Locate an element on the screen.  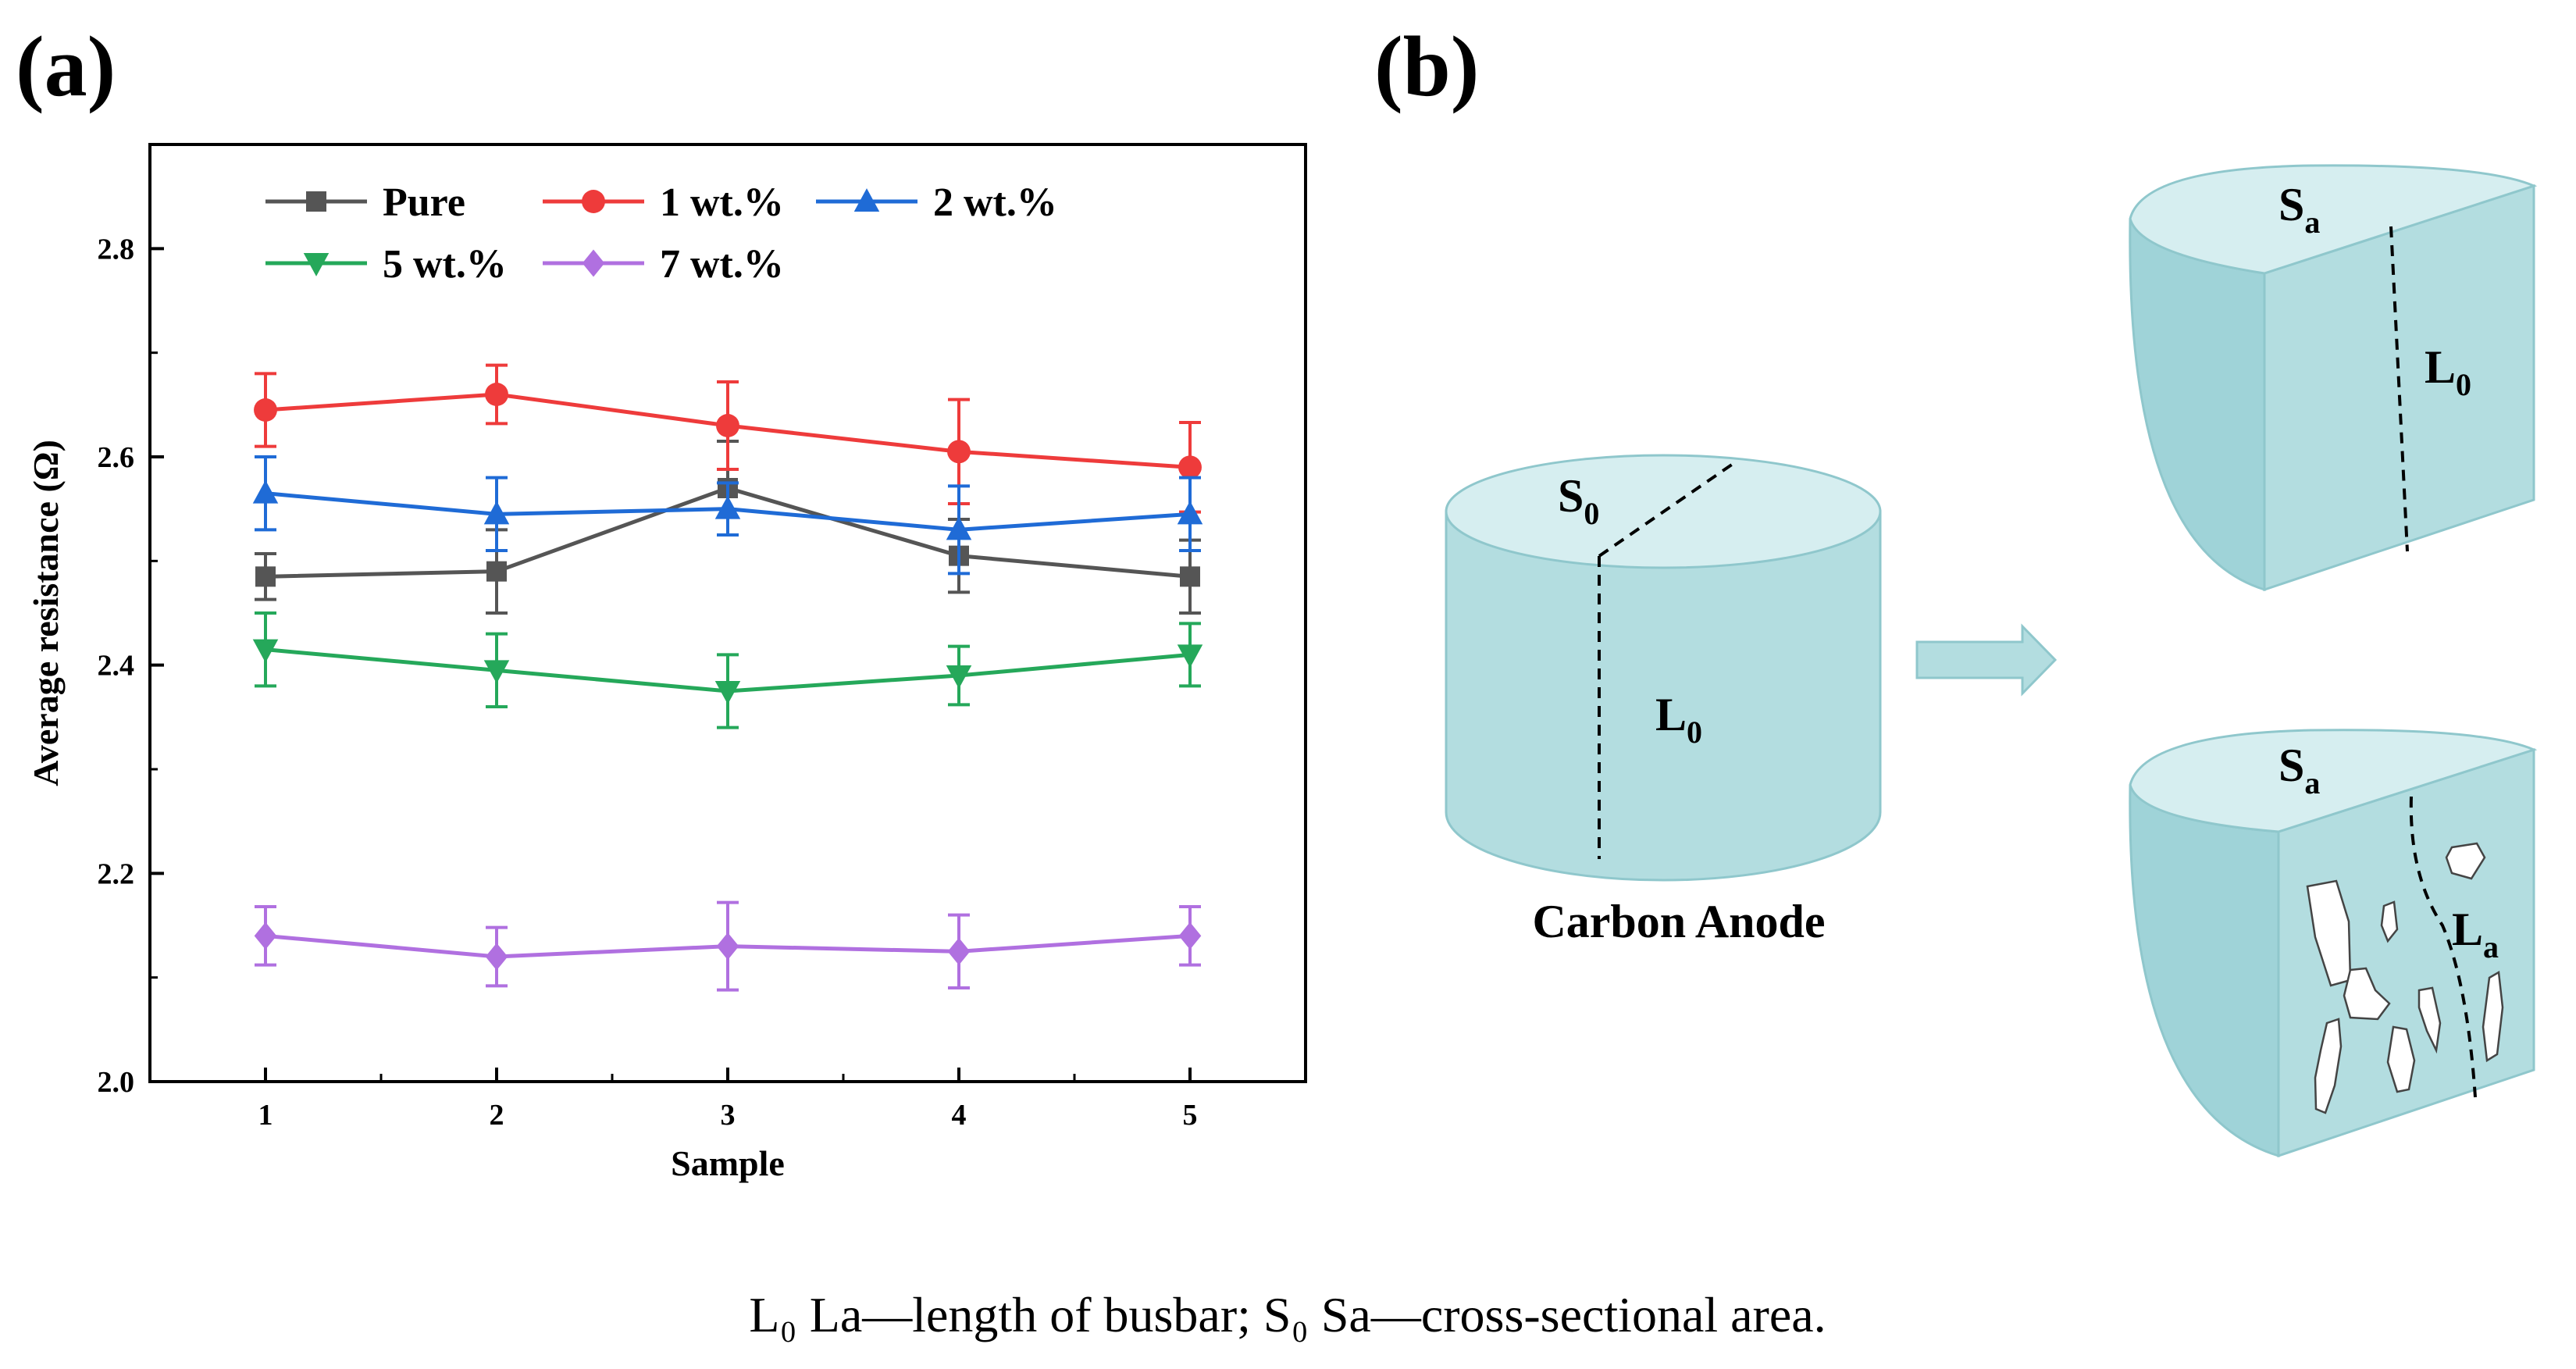
legend-item-2-wt: 2 wt.% is located at coordinates (936, 202).